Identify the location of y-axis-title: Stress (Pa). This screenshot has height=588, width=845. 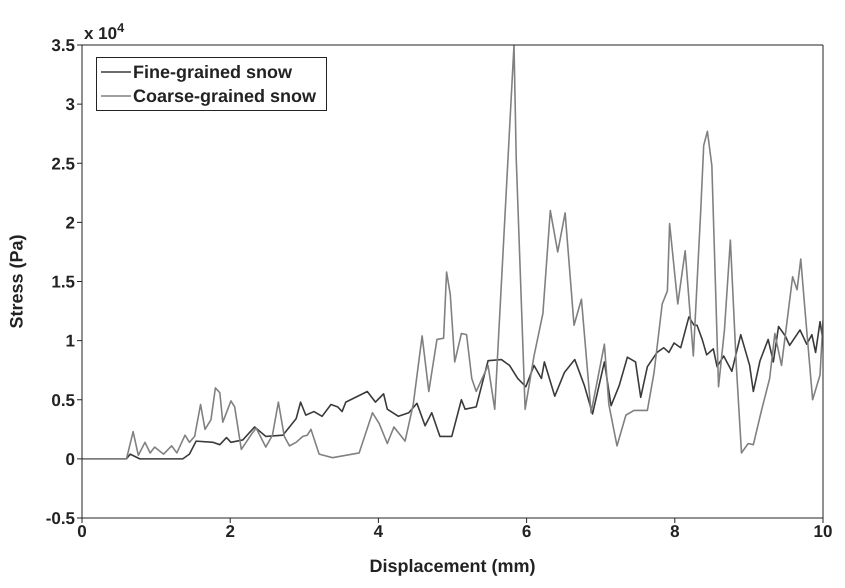
(16, 281).